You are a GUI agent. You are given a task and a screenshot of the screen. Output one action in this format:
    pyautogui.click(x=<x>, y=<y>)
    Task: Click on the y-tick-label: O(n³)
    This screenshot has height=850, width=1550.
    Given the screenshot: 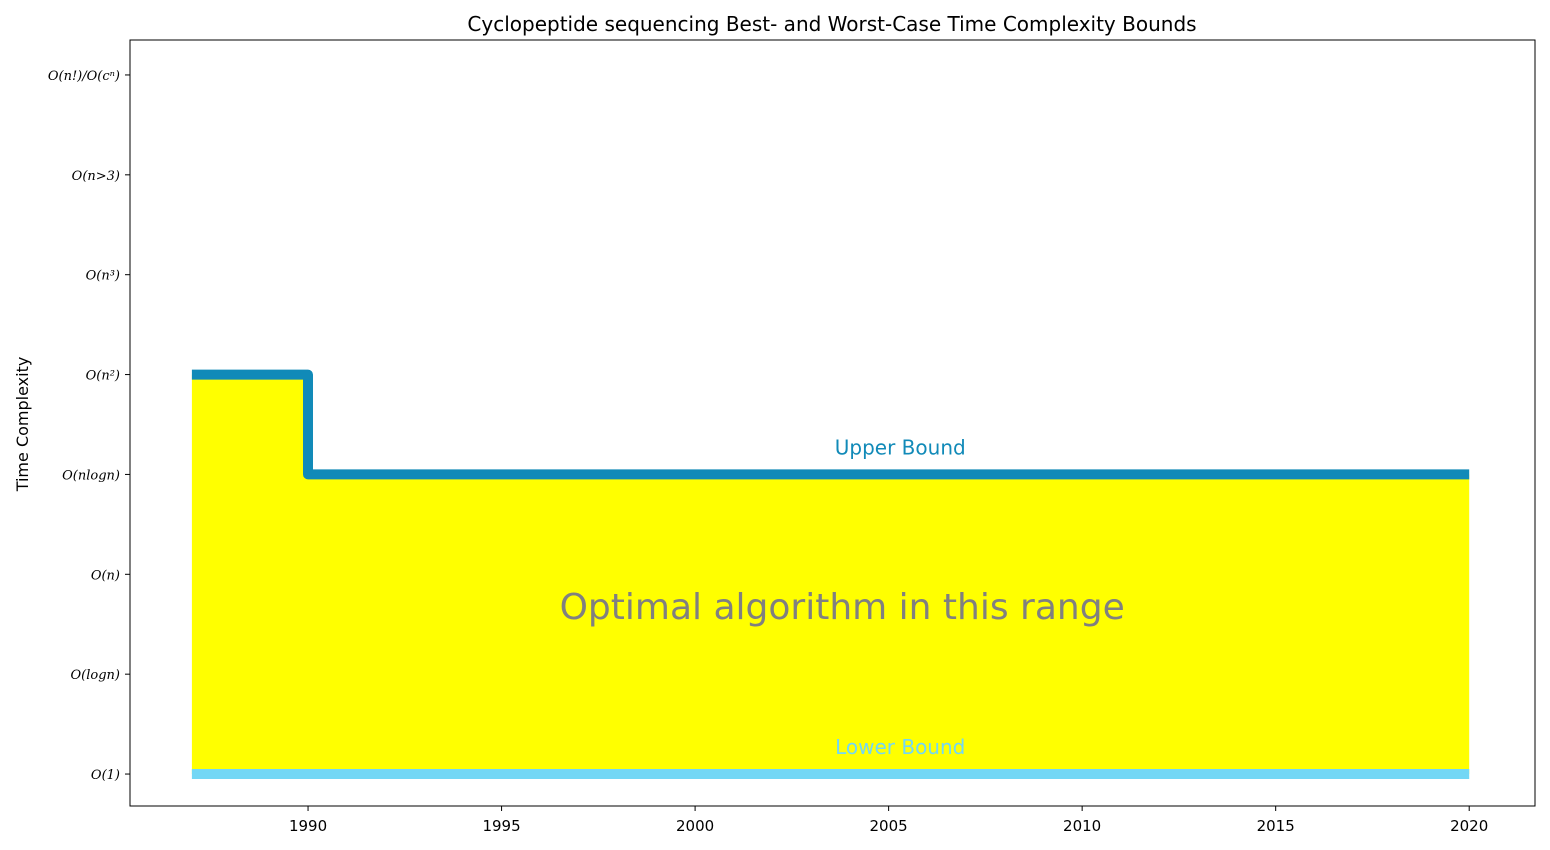 What is the action you would take?
    pyautogui.click(x=103, y=276)
    